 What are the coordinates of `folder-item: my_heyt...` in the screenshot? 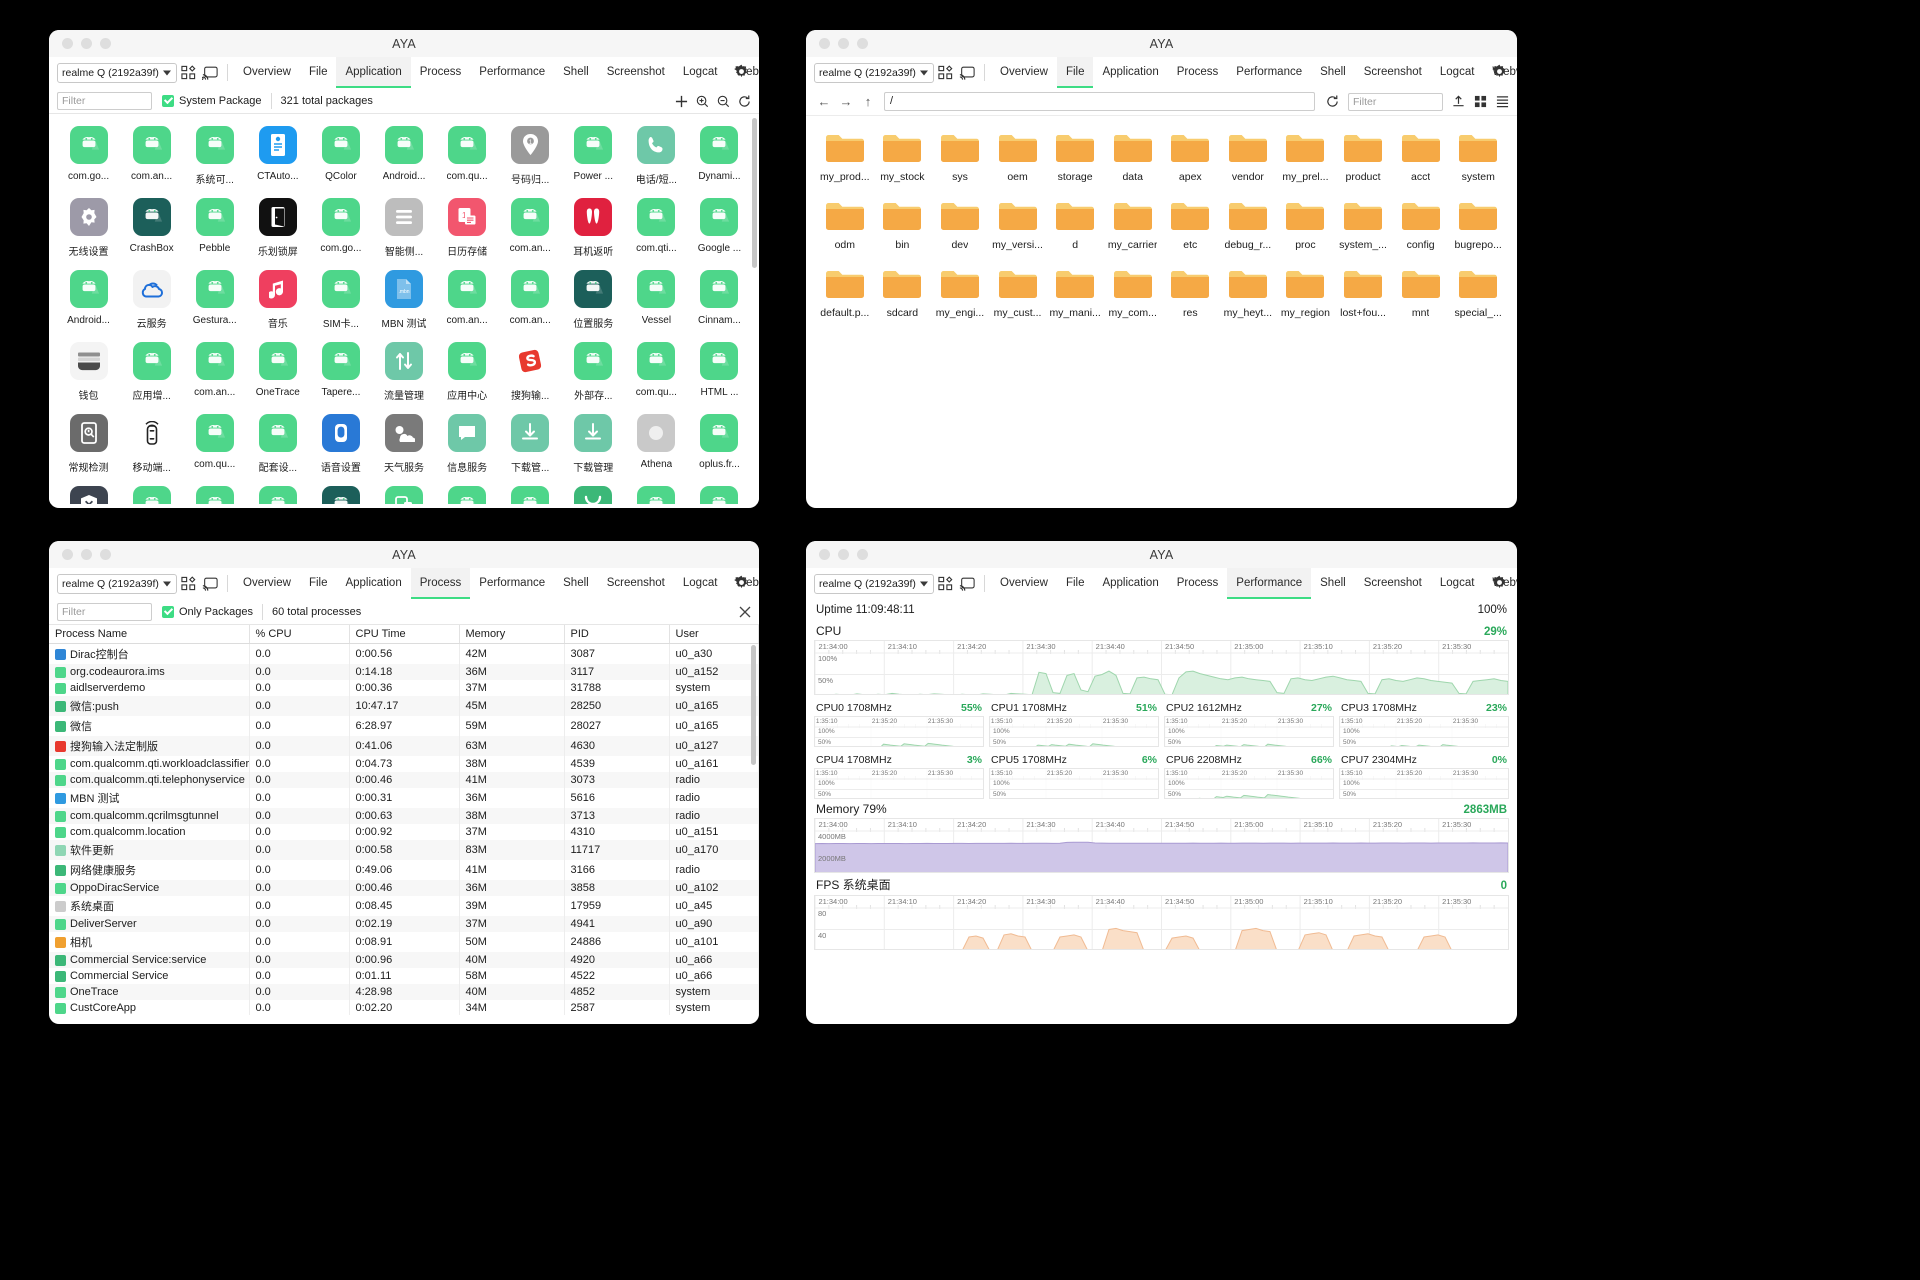 It's located at (1248, 293).